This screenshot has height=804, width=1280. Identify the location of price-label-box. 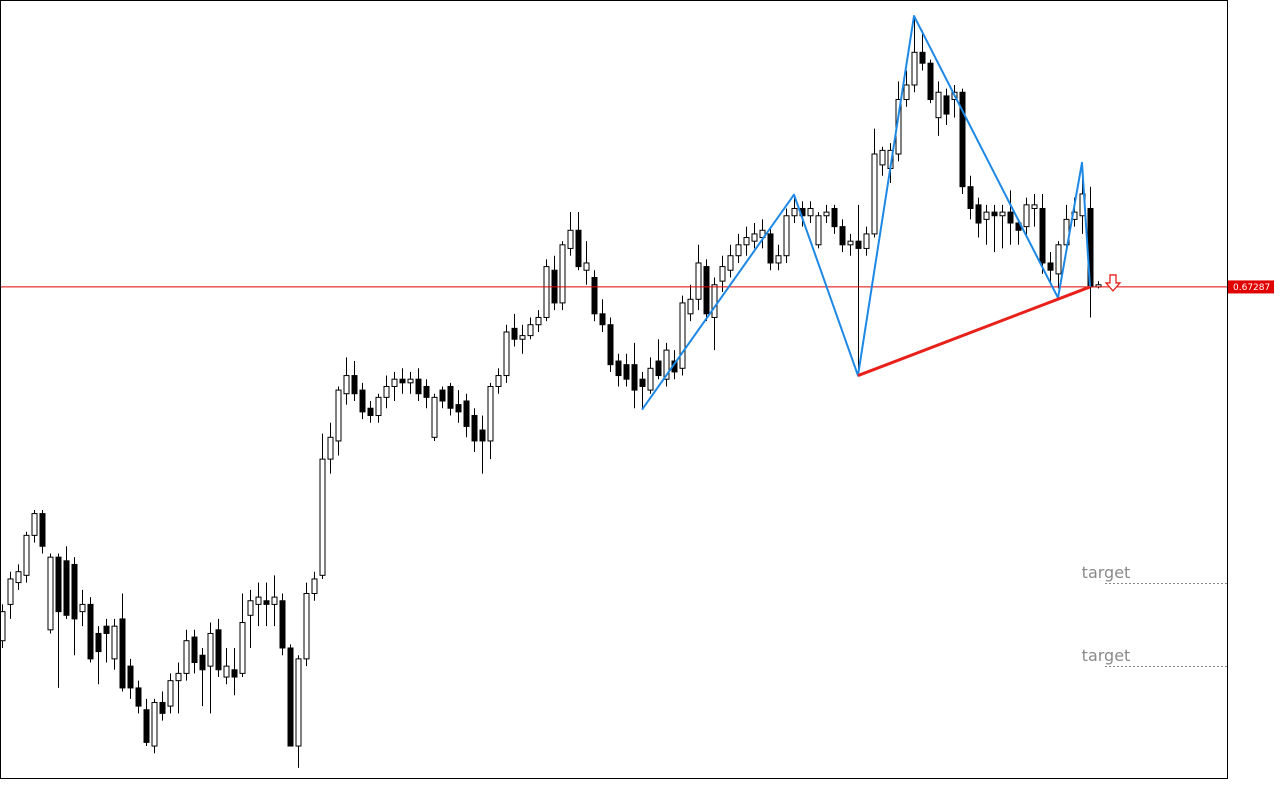
(1251, 287).